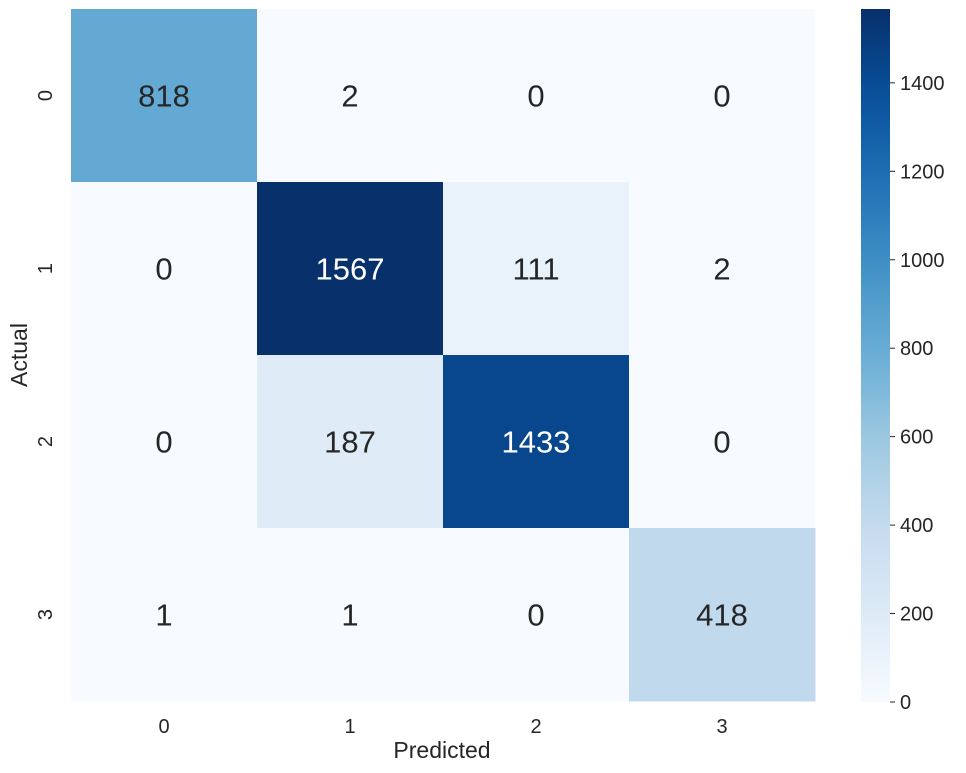 The width and height of the screenshot is (966, 773). I want to click on colorbar-tick-label: 1400, so click(922, 84).